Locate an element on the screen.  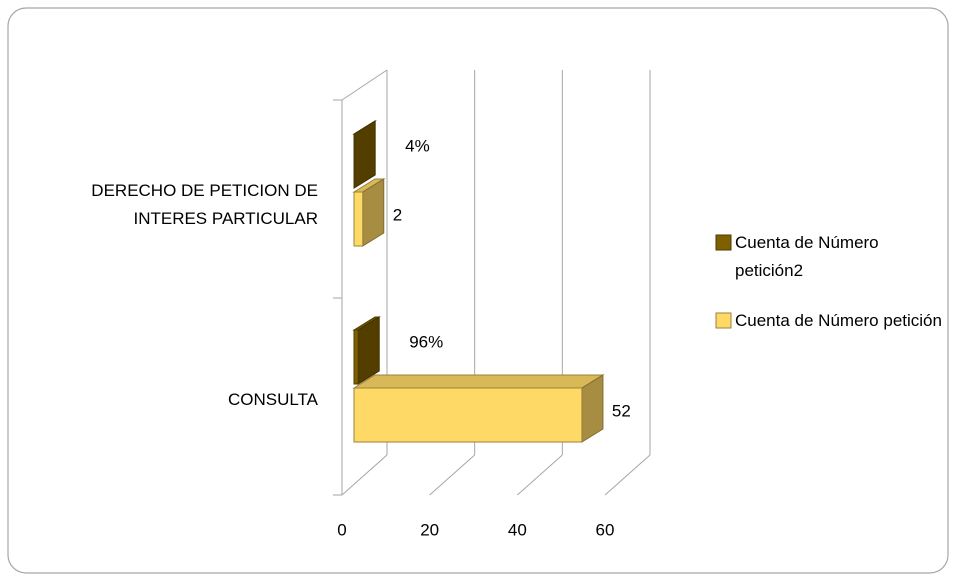
value-label: 4% is located at coordinates (417, 145).